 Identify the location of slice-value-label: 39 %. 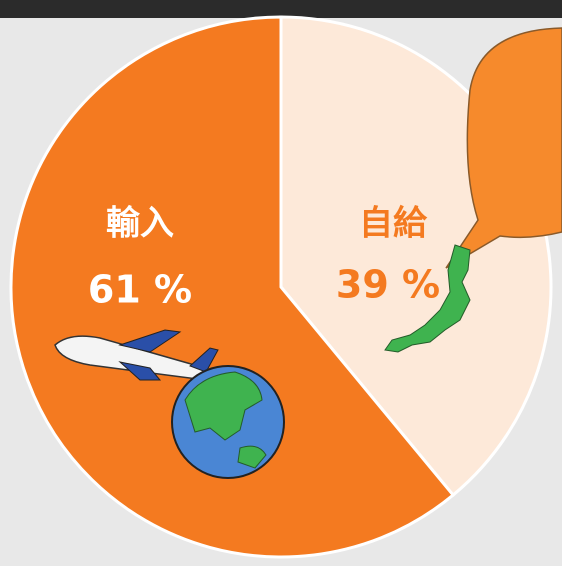
(388, 285).